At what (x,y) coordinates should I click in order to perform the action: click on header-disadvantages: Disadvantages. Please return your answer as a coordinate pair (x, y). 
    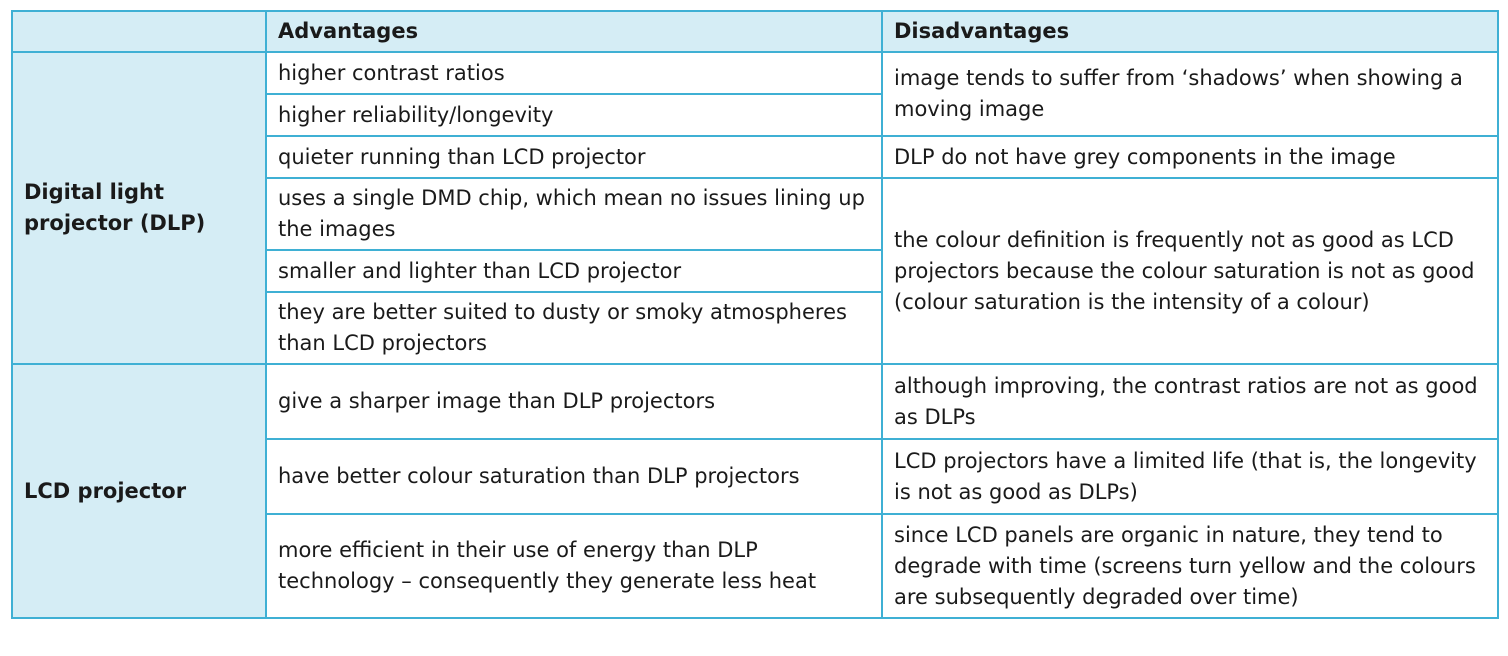
    Looking at the image, I should click on (1190, 31).